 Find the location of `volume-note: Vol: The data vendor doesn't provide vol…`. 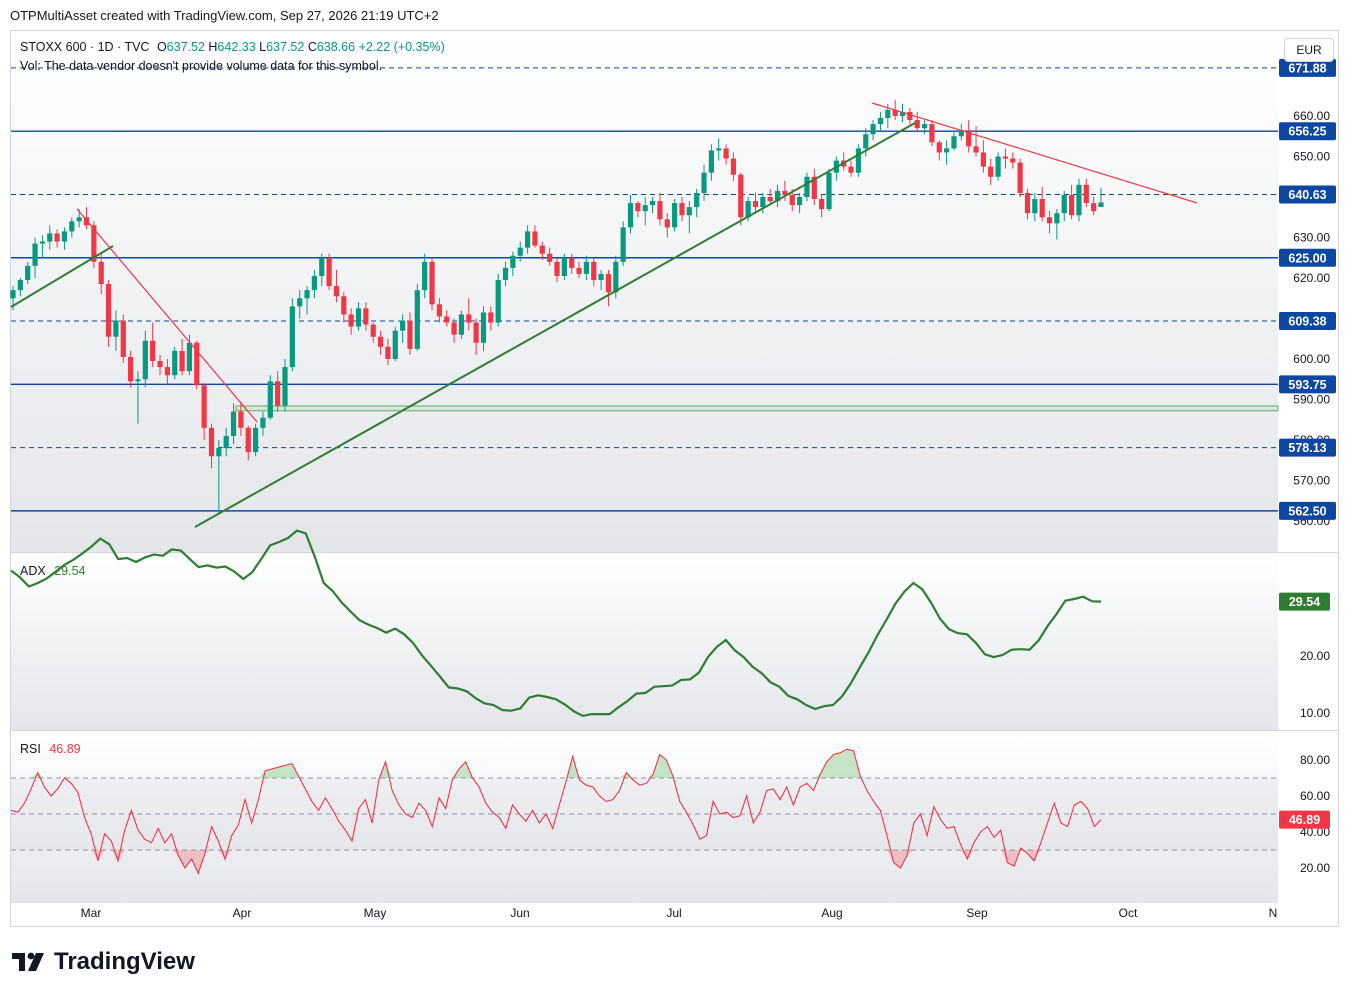

volume-note: Vol: The data vendor doesn't provide vol… is located at coordinates (201, 66).